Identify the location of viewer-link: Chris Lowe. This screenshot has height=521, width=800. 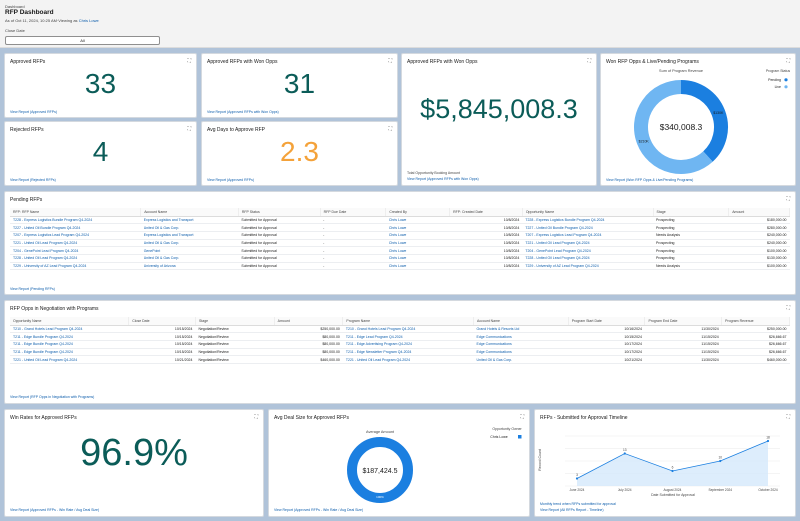
(88, 20).